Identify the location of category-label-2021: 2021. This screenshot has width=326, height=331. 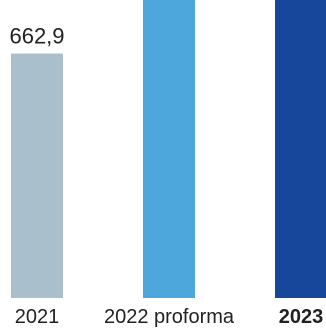
(37, 317).